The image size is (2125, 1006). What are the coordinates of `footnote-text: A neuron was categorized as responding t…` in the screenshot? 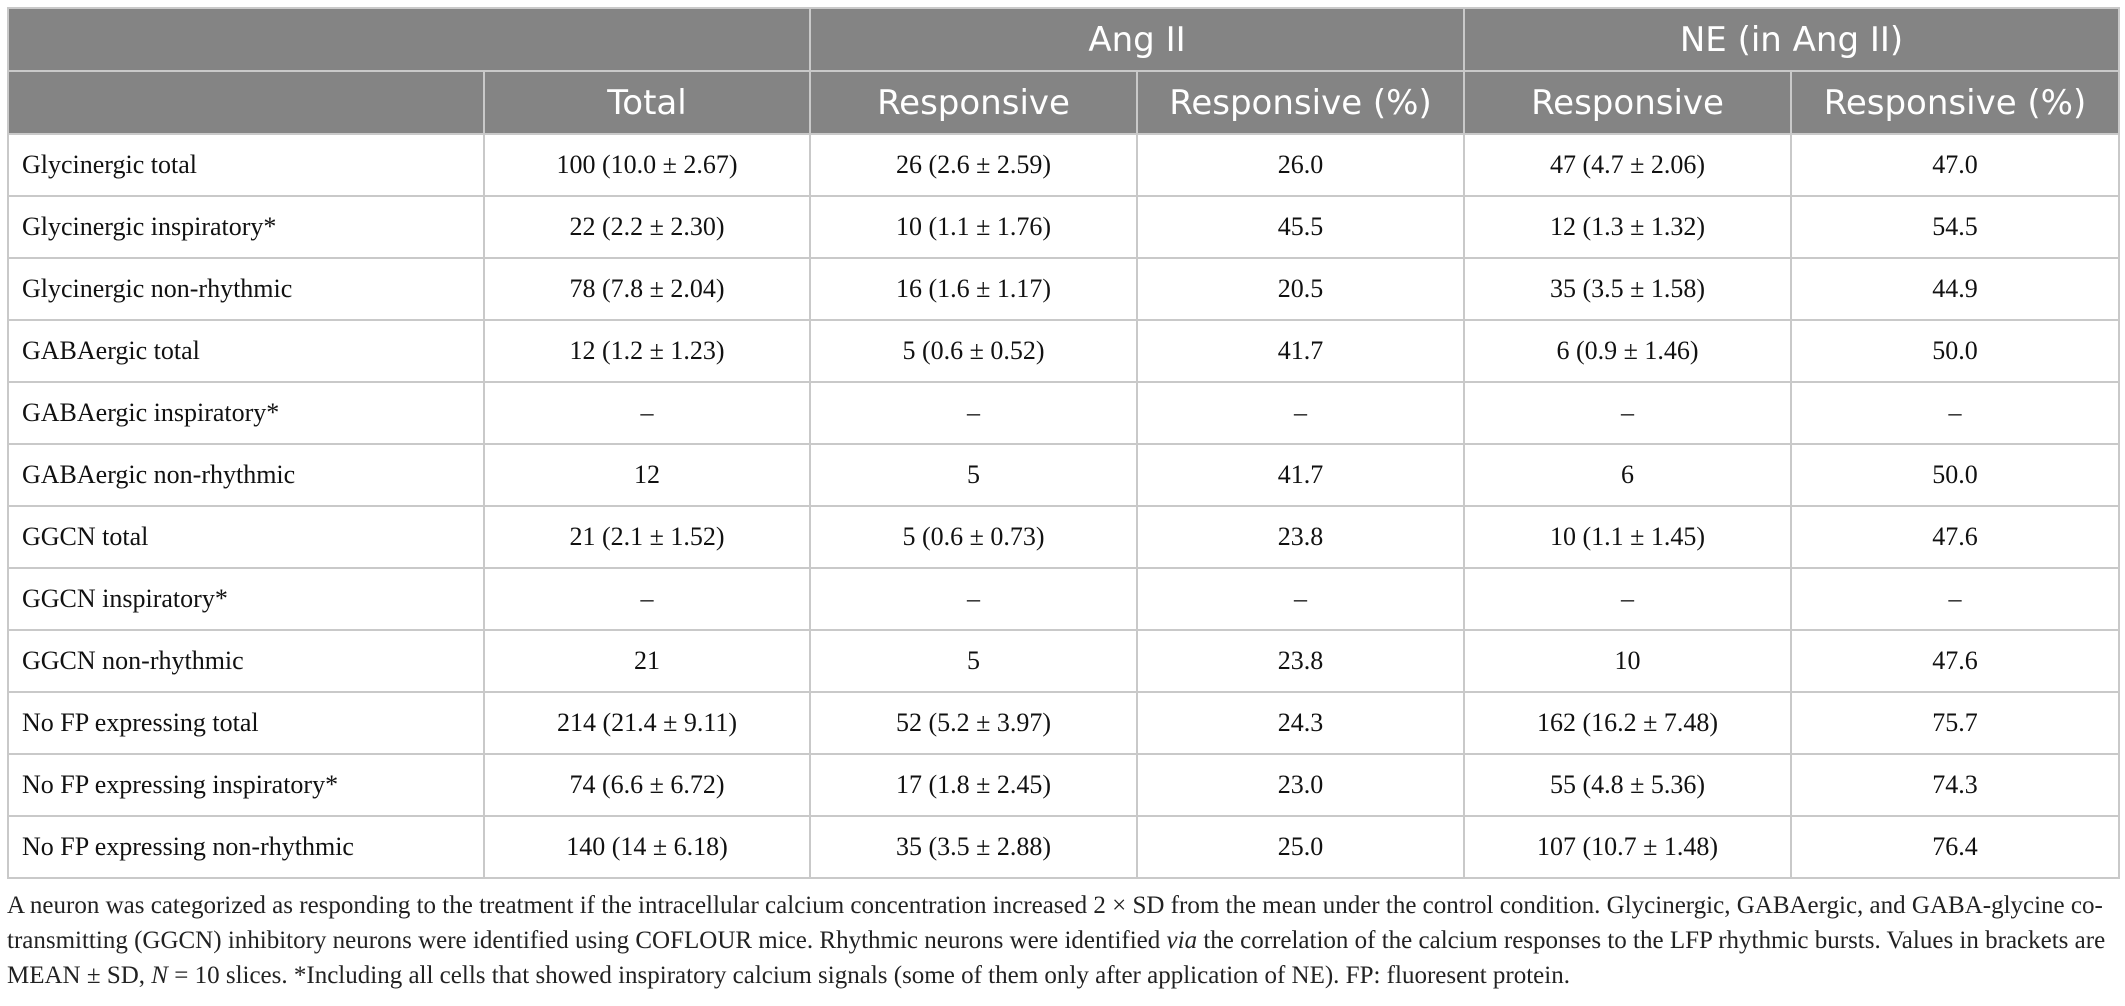 It's located at (1055, 923).